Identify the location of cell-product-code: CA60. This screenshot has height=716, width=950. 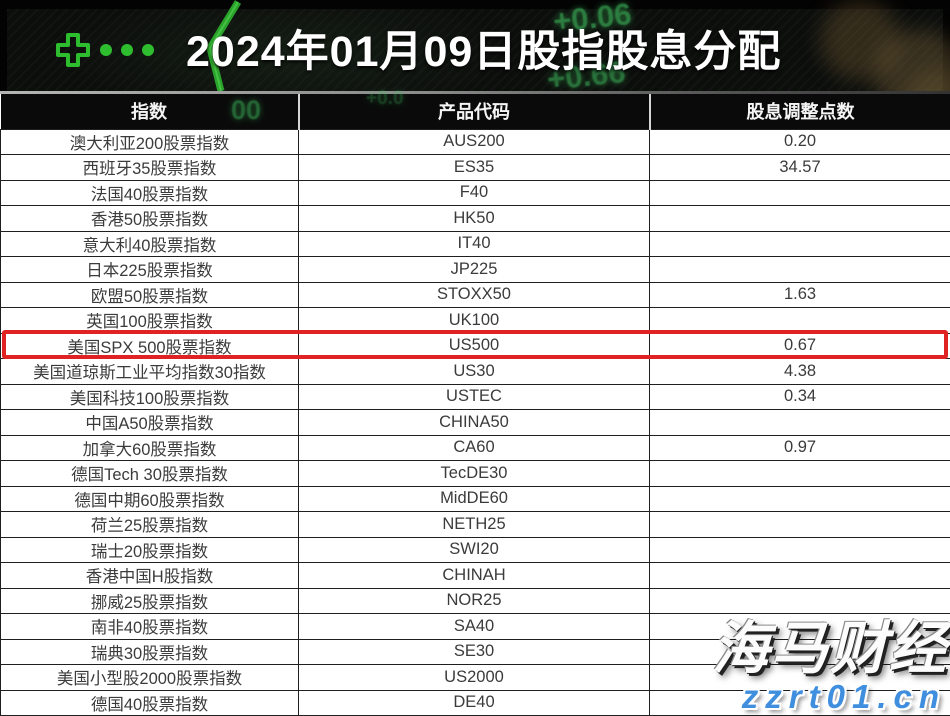
(474, 447).